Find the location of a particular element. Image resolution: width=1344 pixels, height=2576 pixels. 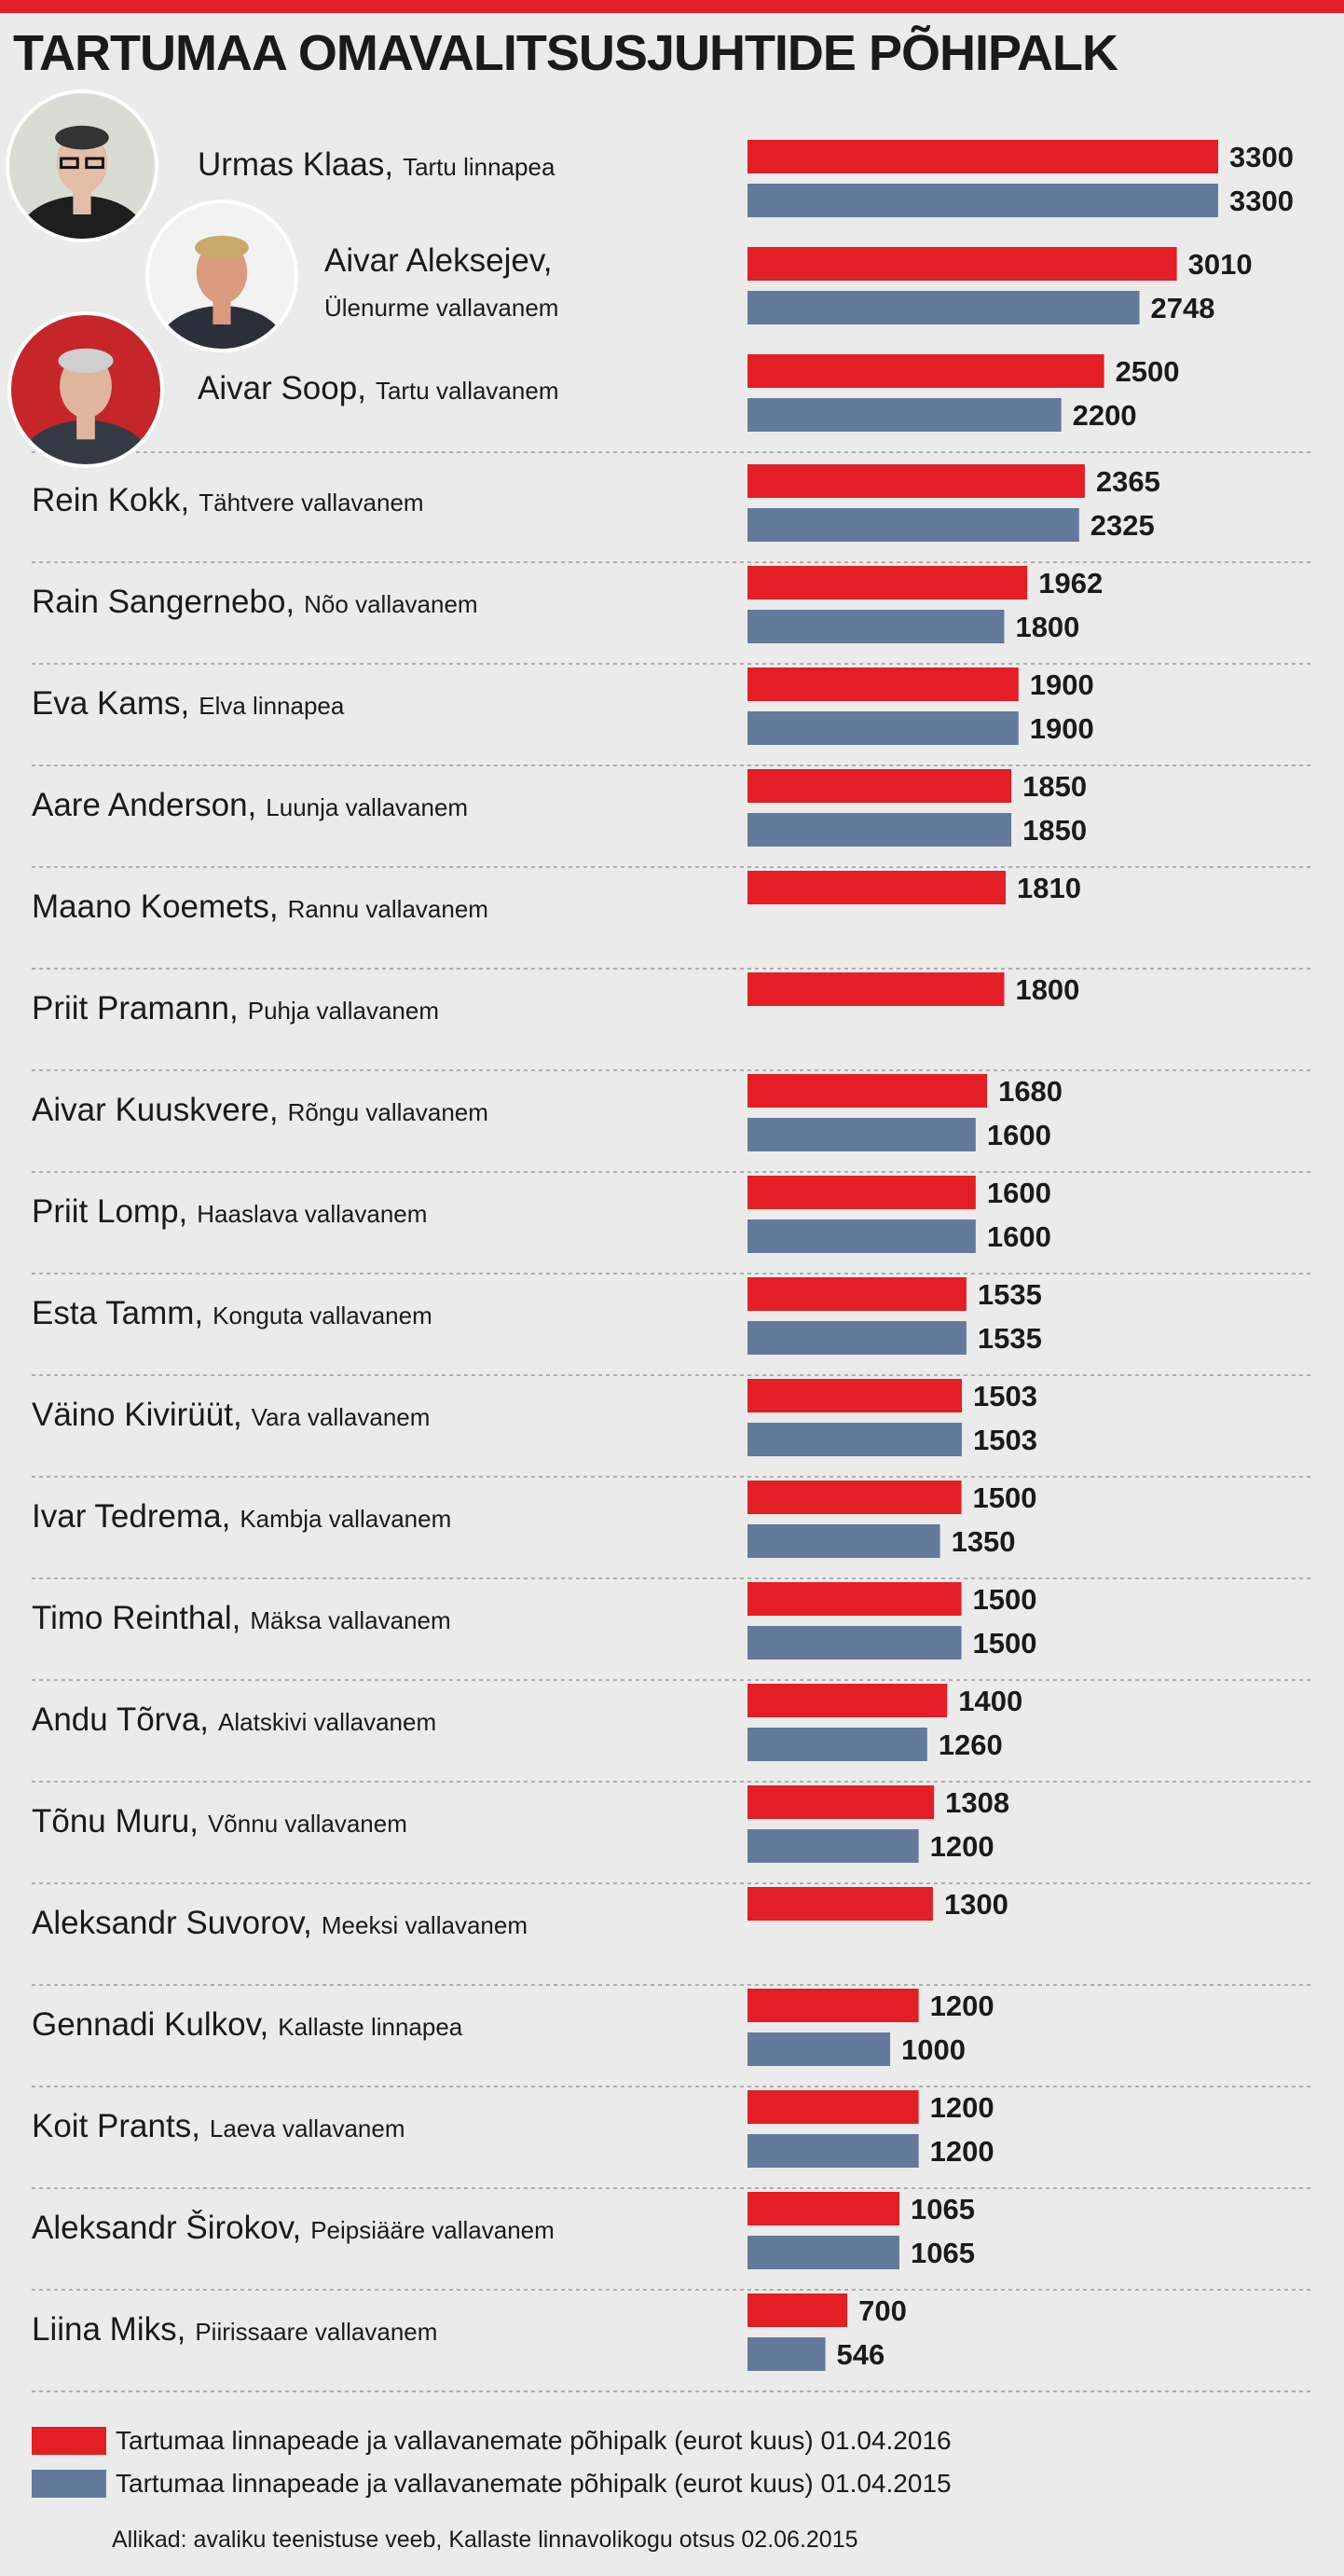

person-role: Mäksa vallavanem is located at coordinates (350, 1620).